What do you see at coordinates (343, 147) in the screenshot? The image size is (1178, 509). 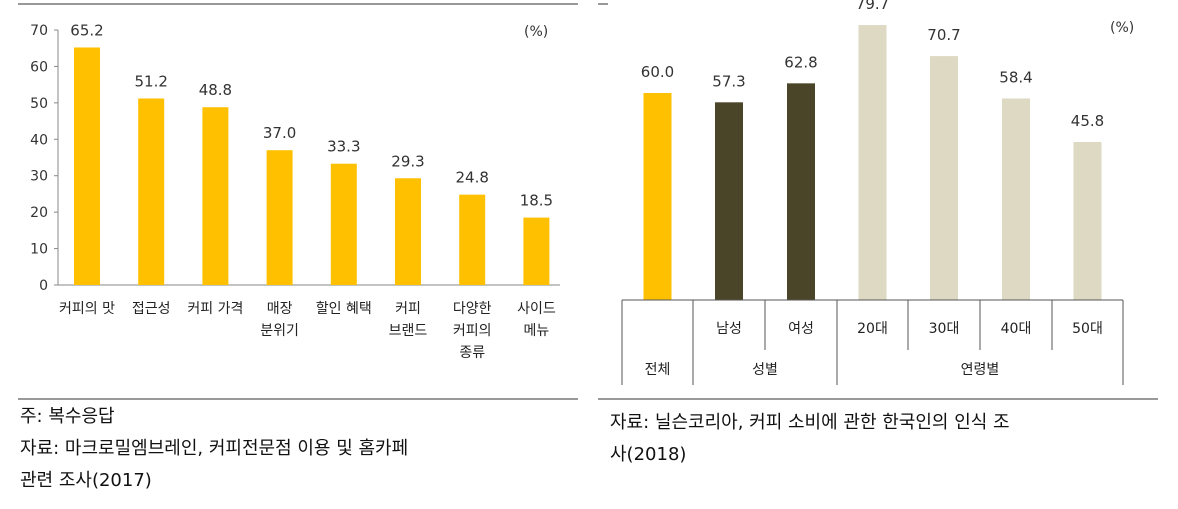 I see `left-value-label: 33.3` at bounding box center [343, 147].